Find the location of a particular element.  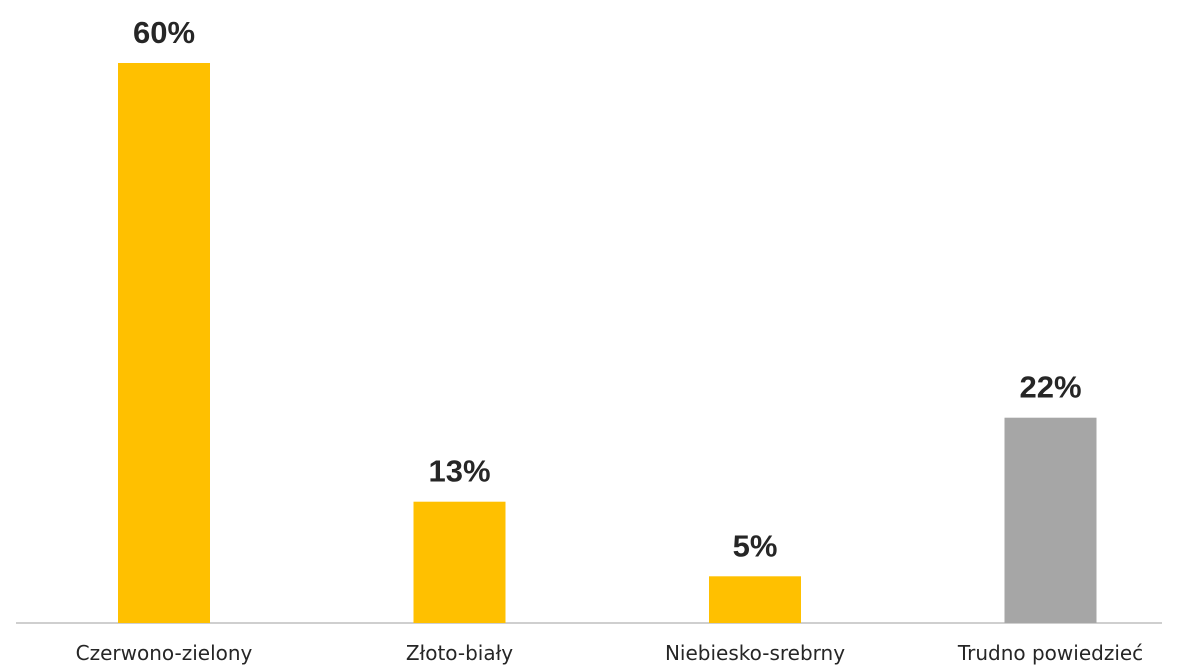

bar-value-label: 13% is located at coordinates (459, 471).